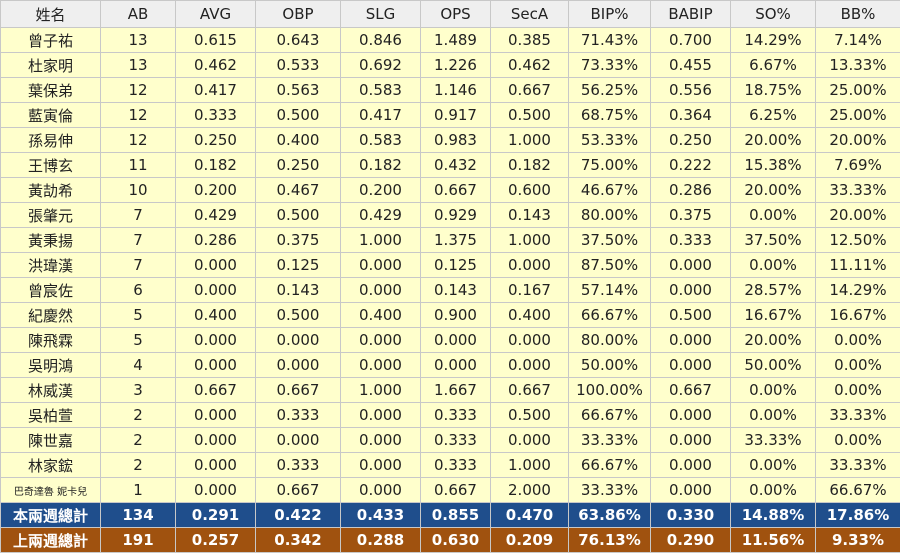 Image resolution: width=900 pixels, height=554 pixels. I want to click on stat-cell: 0.455, so click(690, 65).